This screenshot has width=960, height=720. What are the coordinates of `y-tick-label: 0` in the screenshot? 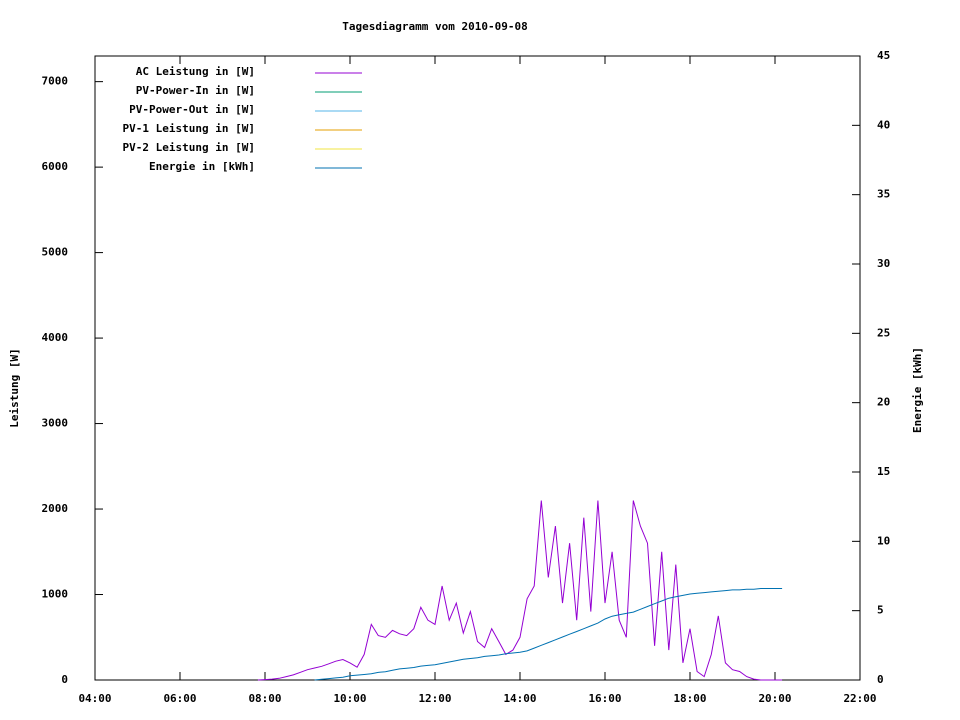 It's located at (64, 679).